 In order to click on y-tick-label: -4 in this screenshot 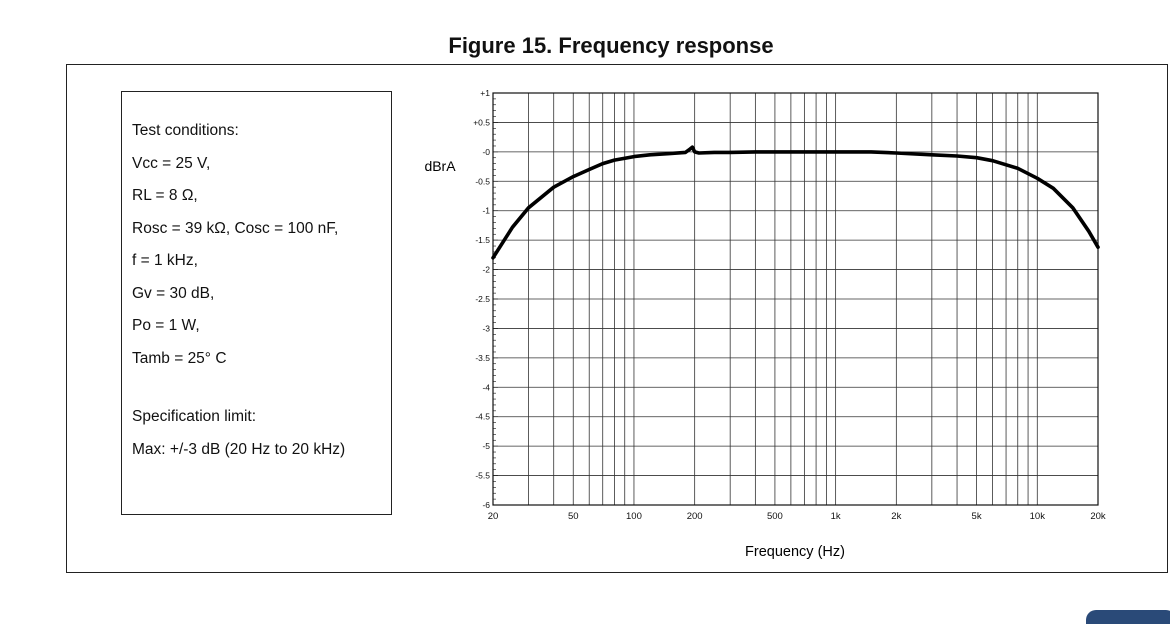, I will do `click(486, 387)`.